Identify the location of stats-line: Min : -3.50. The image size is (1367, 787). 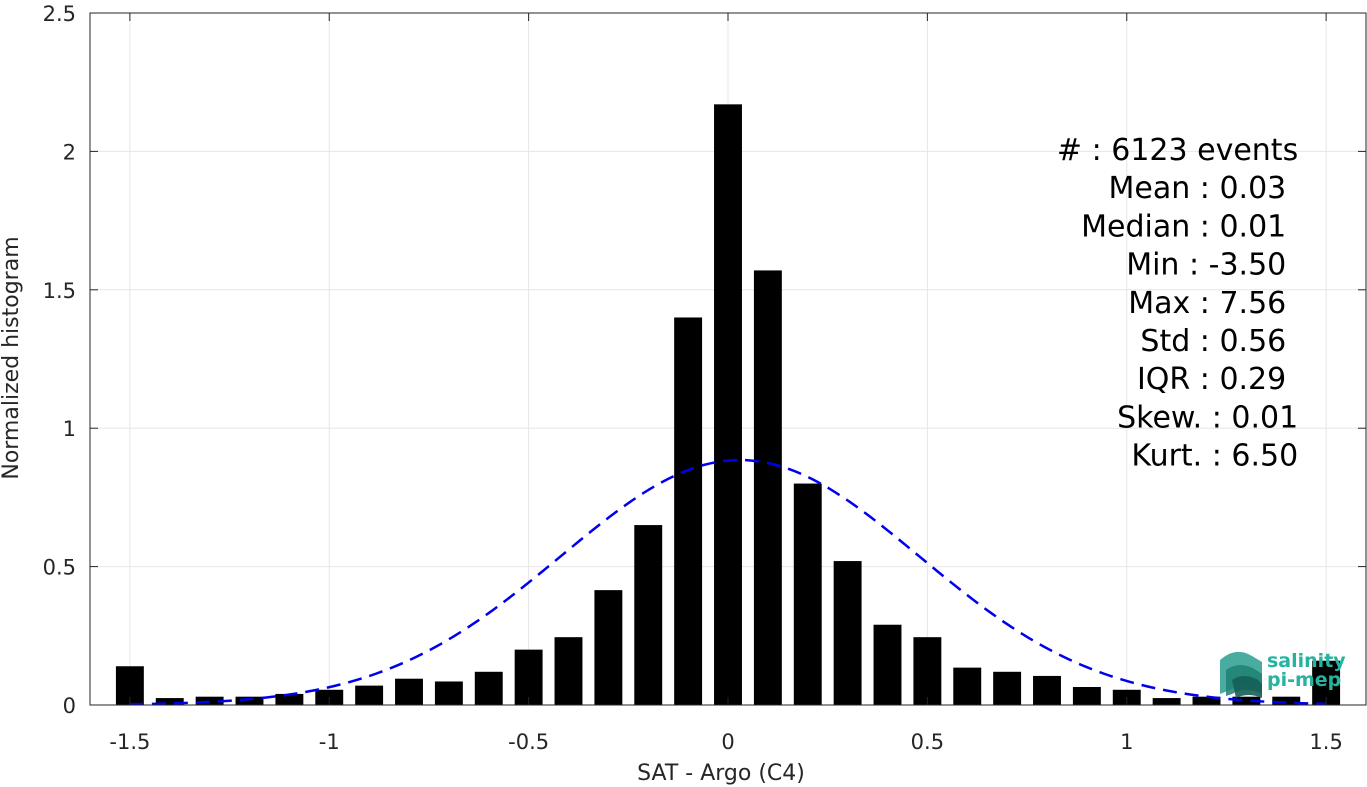
(1206, 265).